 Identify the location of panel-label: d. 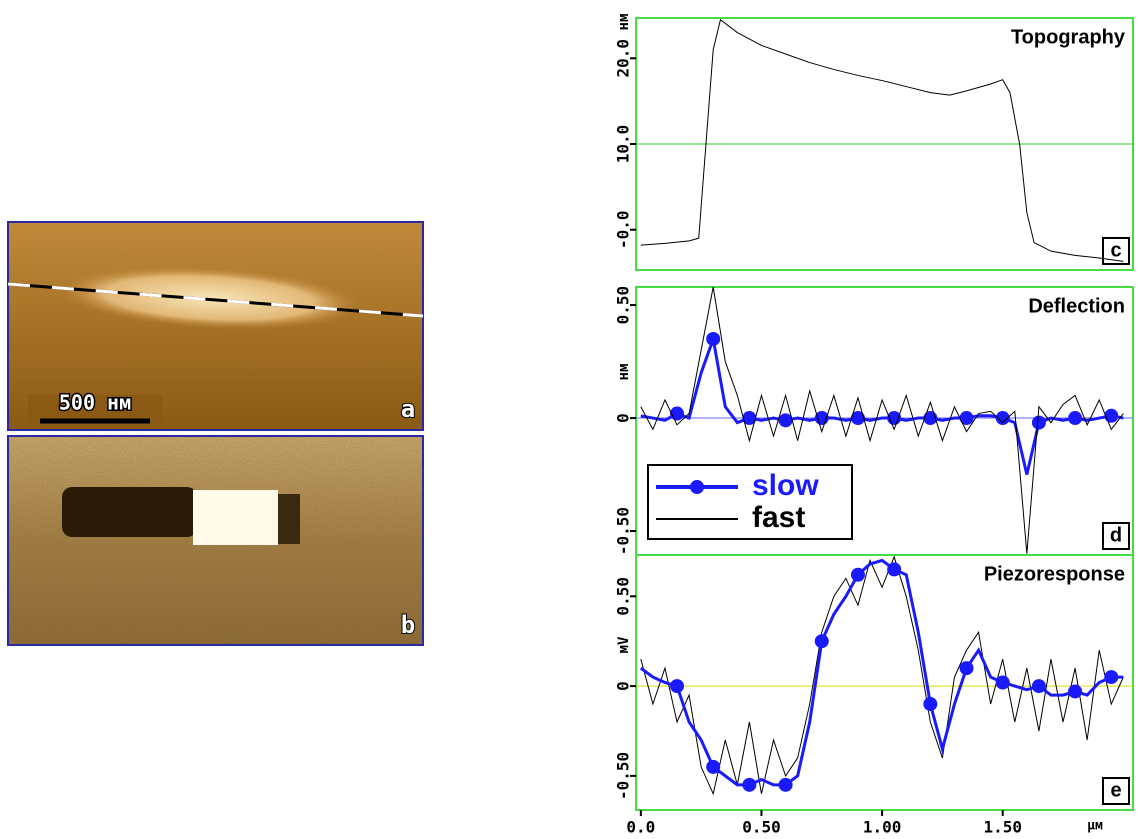
(1116, 535).